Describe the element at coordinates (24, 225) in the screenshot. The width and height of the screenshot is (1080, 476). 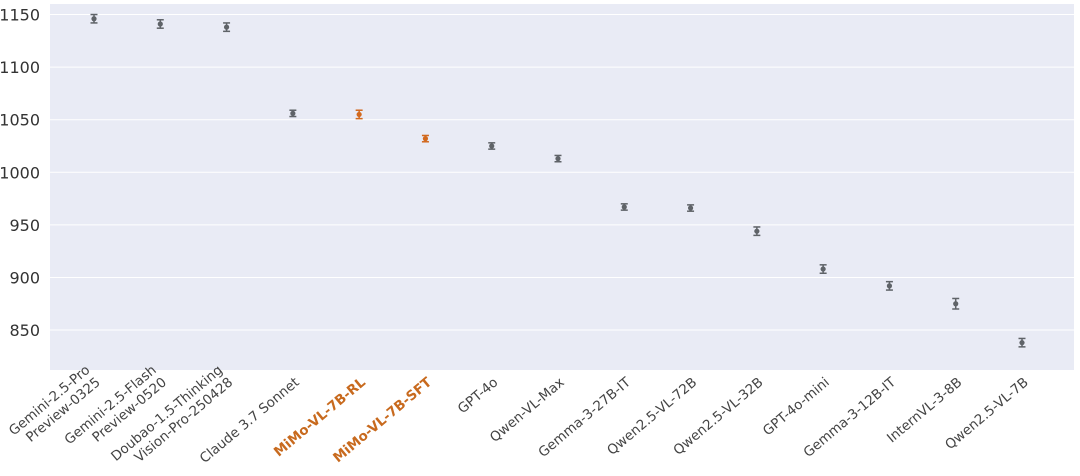
I see `y-tick-label: 950` at that location.